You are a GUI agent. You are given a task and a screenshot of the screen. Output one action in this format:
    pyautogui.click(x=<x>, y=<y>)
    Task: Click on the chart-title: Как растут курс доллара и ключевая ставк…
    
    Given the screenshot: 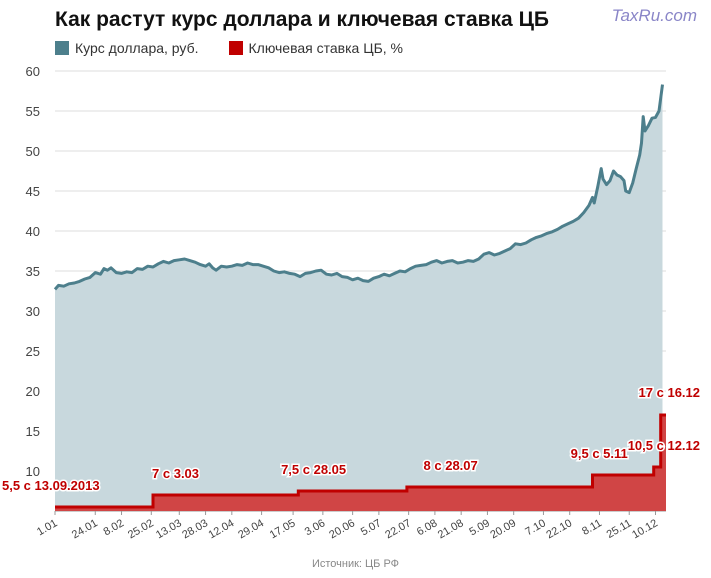 What is the action you would take?
    pyautogui.click(x=302, y=19)
    